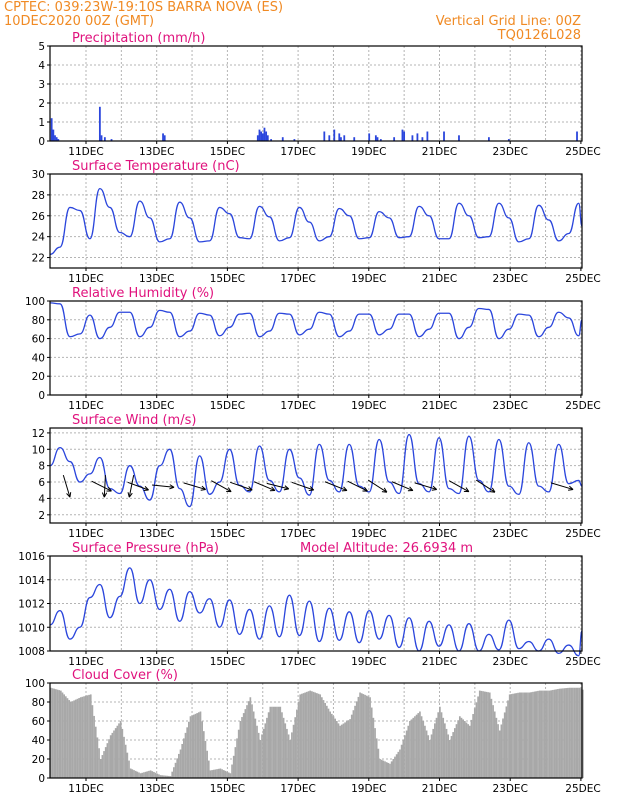  What do you see at coordinates (582, 534) in the screenshot?
I see `wind-xtick-label: 25DEC` at bounding box center [582, 534].